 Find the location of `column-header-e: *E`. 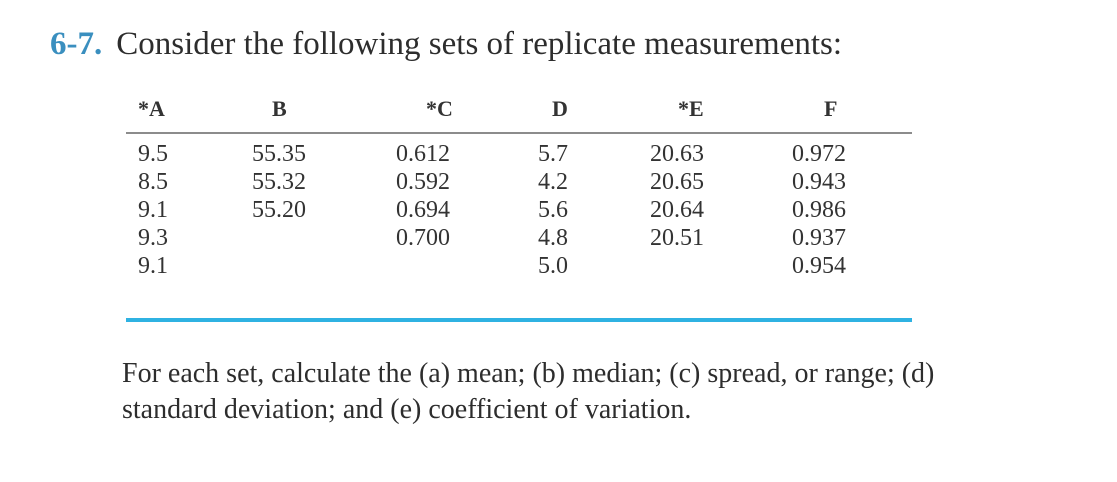

column-header-e: *E is located at coordinates (691, 108).